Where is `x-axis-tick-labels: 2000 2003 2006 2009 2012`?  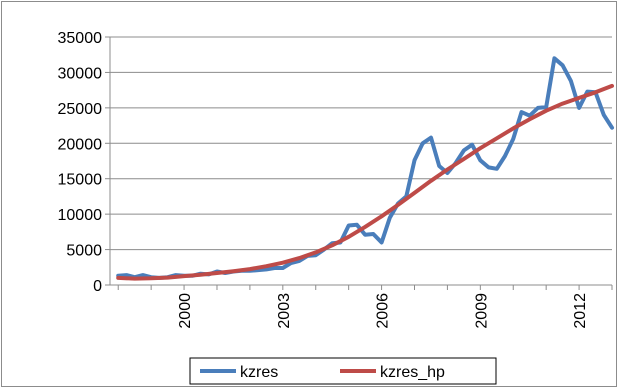 x-axis-tick-labels: 2000 2003 2006 2009 2012 is located at coordinates (383, 311).